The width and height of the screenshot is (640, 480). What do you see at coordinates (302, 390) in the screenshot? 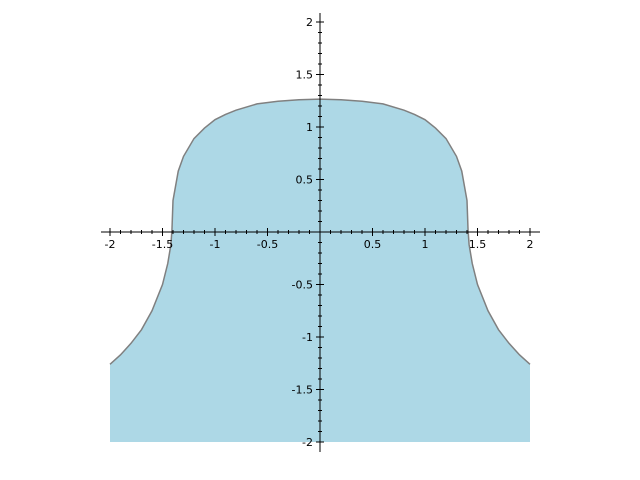
I see `y-tick-label: -1.5` at bounding box center [302, 390].